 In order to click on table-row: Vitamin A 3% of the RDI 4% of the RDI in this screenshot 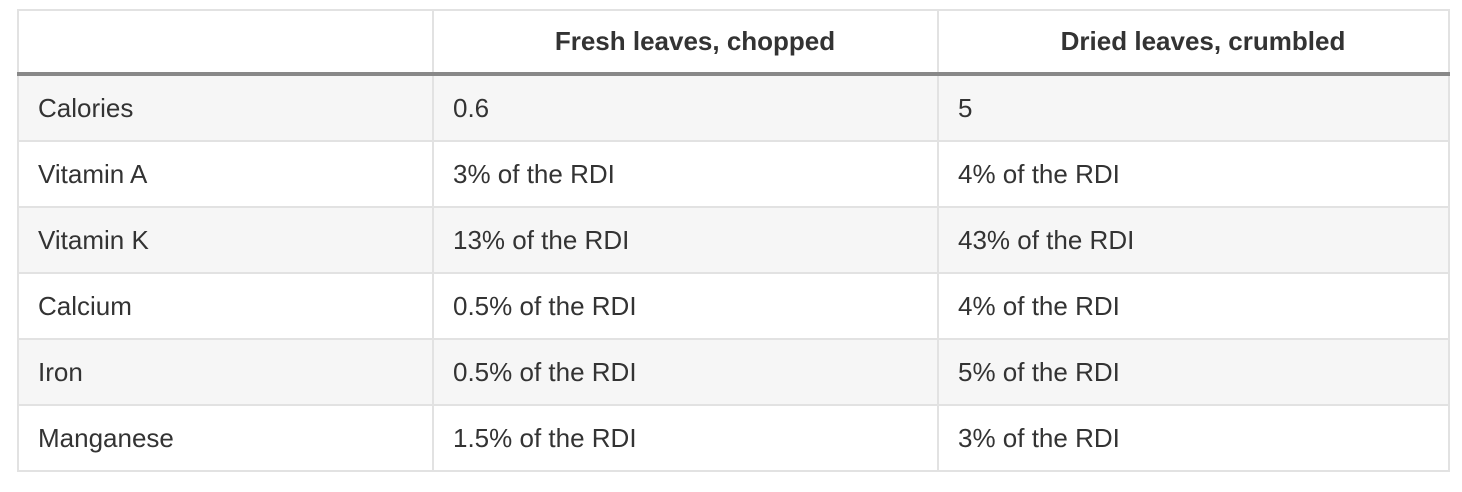, I will do `click(733, 174)`.